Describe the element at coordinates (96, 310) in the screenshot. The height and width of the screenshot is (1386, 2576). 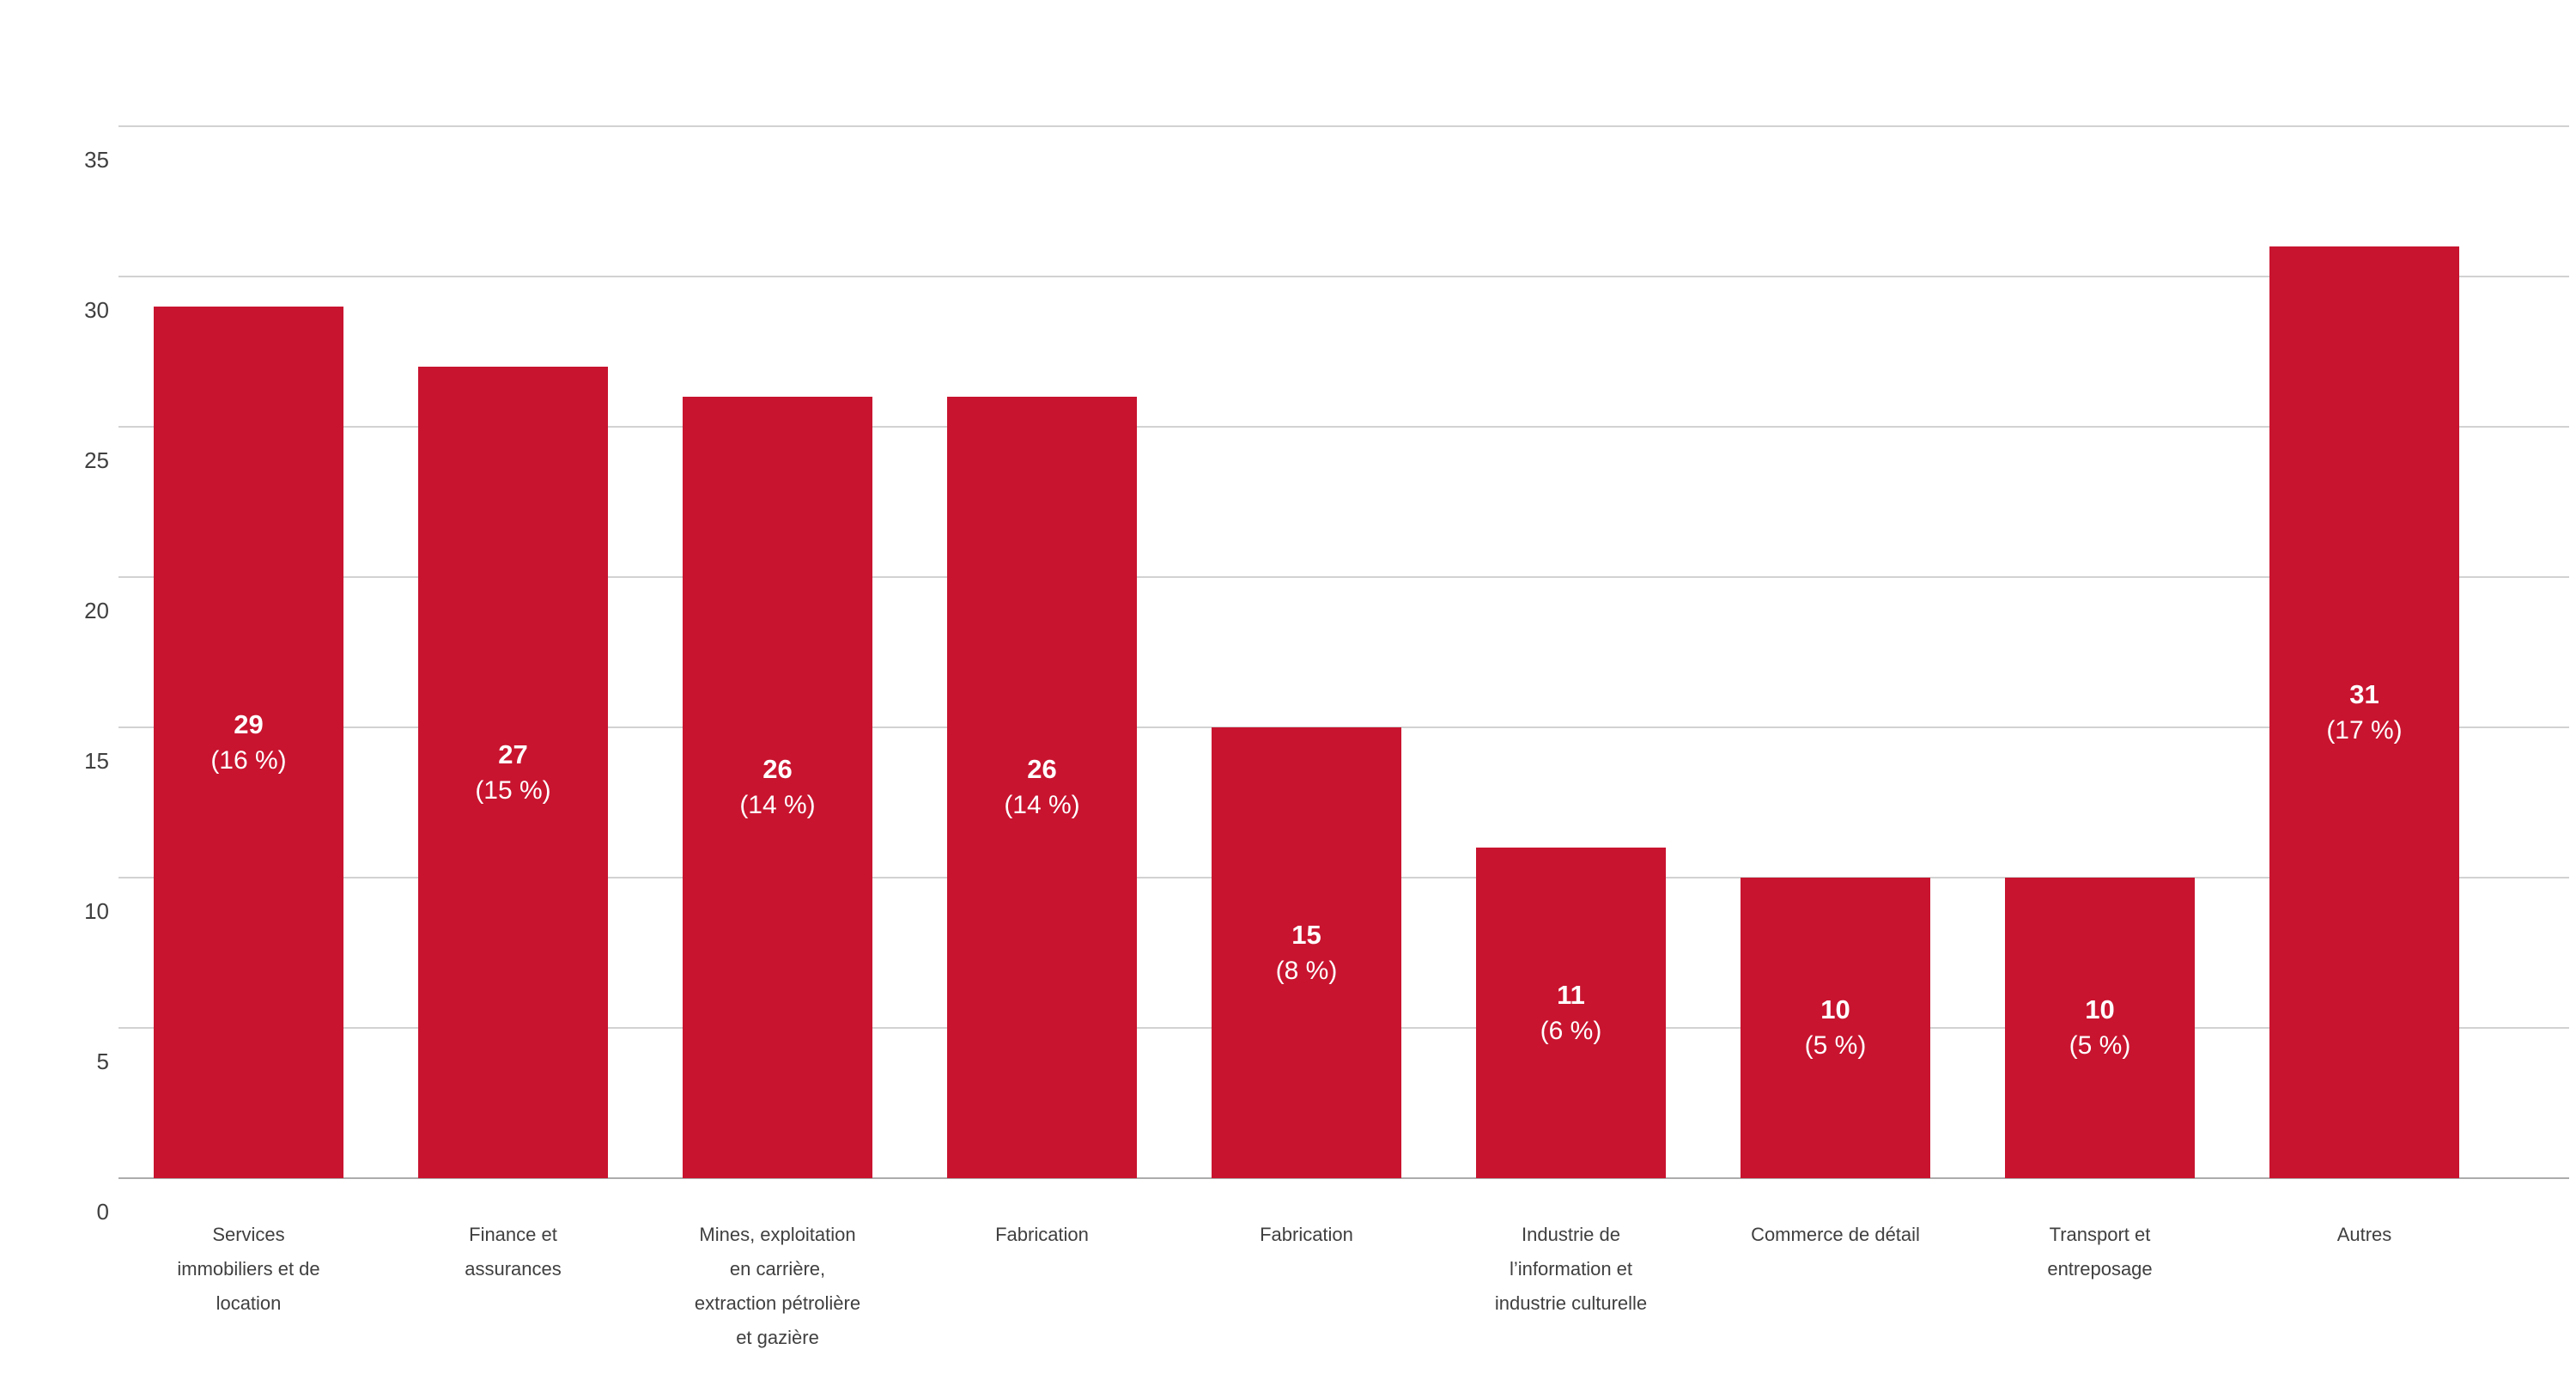
I see `y-axis-tick-label: 30` at that location.